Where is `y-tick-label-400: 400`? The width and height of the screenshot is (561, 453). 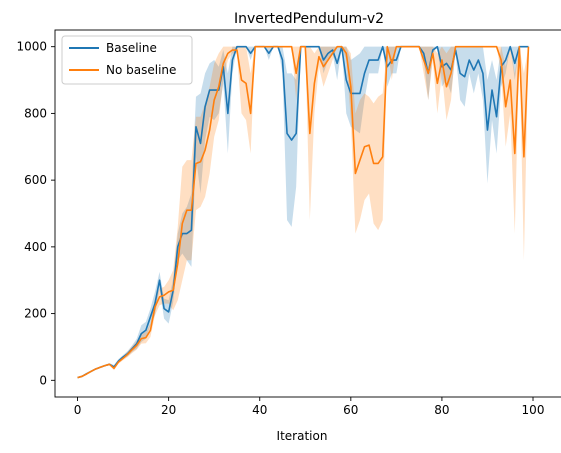
y-tick-label-400: 400 is located at coordinates (35, 247).